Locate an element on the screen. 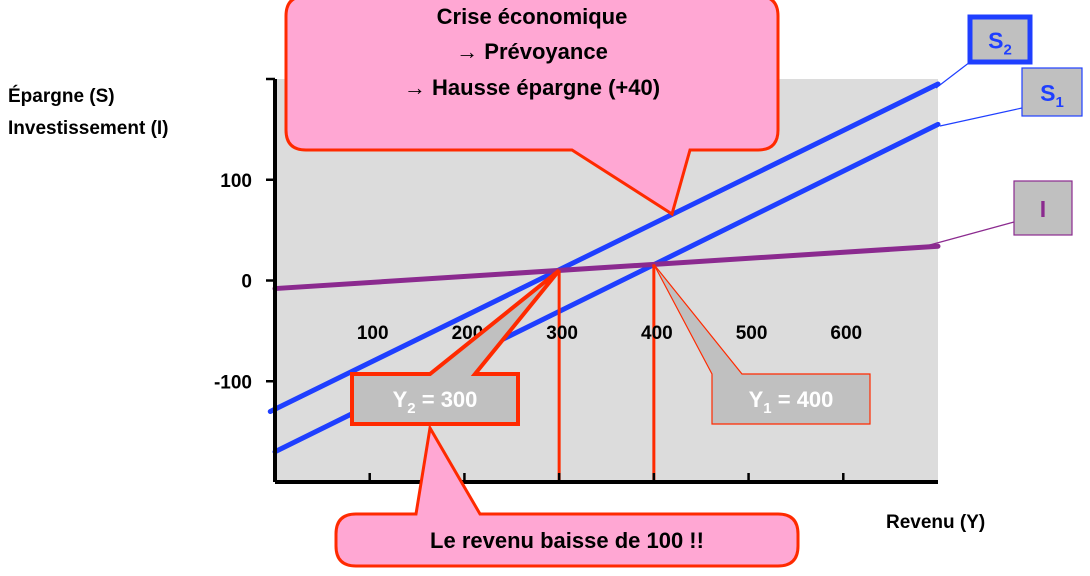 This screenshot has height=576, width=1090. equilibrium-label-y2: Y2 = 300 is located at coordinates (435, 402).